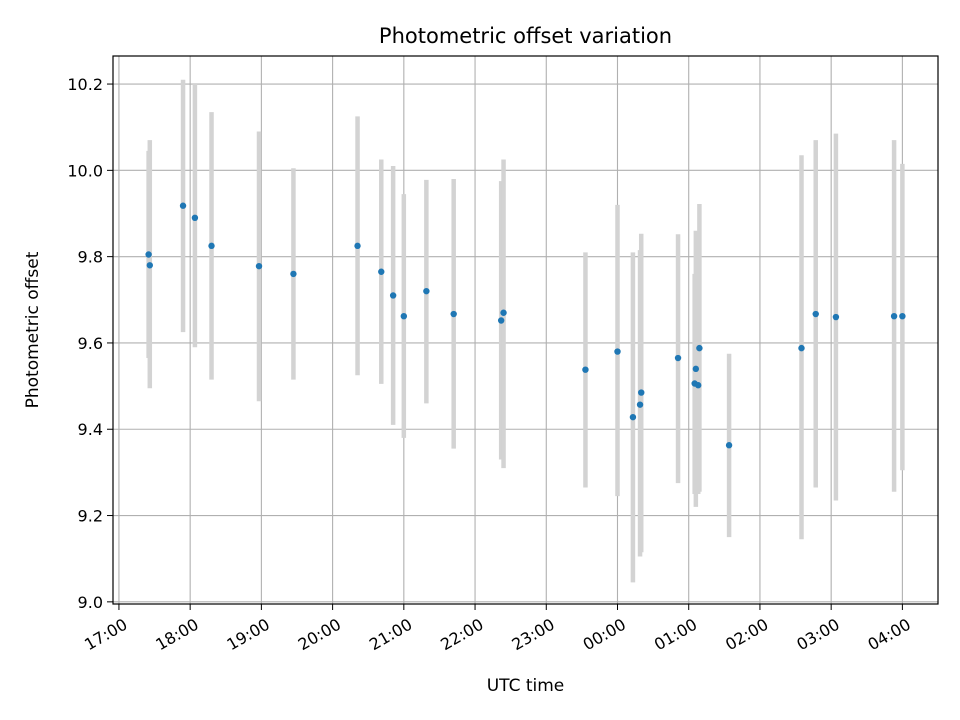 The image size is (960, 720). What do you see at coordinates (90, 343) in the screenshot?
I see `y-tick-label: 9.6` at bounding box center [90, 343].